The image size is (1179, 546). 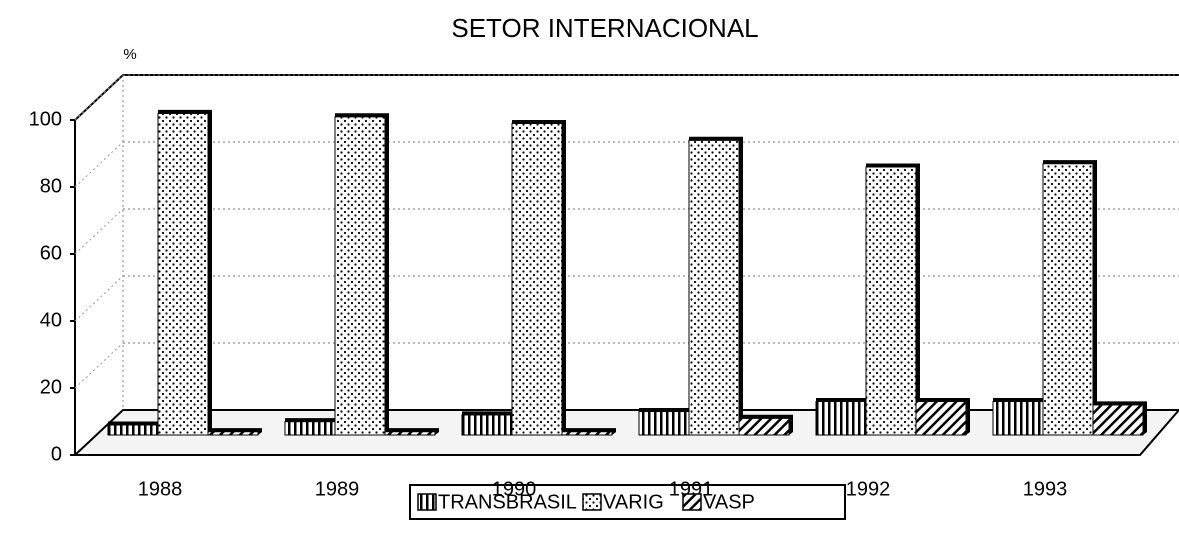 I want to click on y-tick-label: 20, so click(x=51, y=387).